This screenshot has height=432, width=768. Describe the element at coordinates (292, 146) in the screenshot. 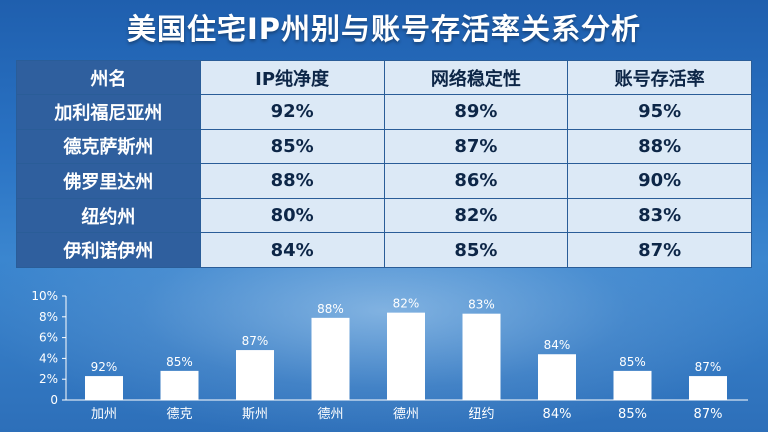

I see `cell-ip-purity: 85%` at that location.